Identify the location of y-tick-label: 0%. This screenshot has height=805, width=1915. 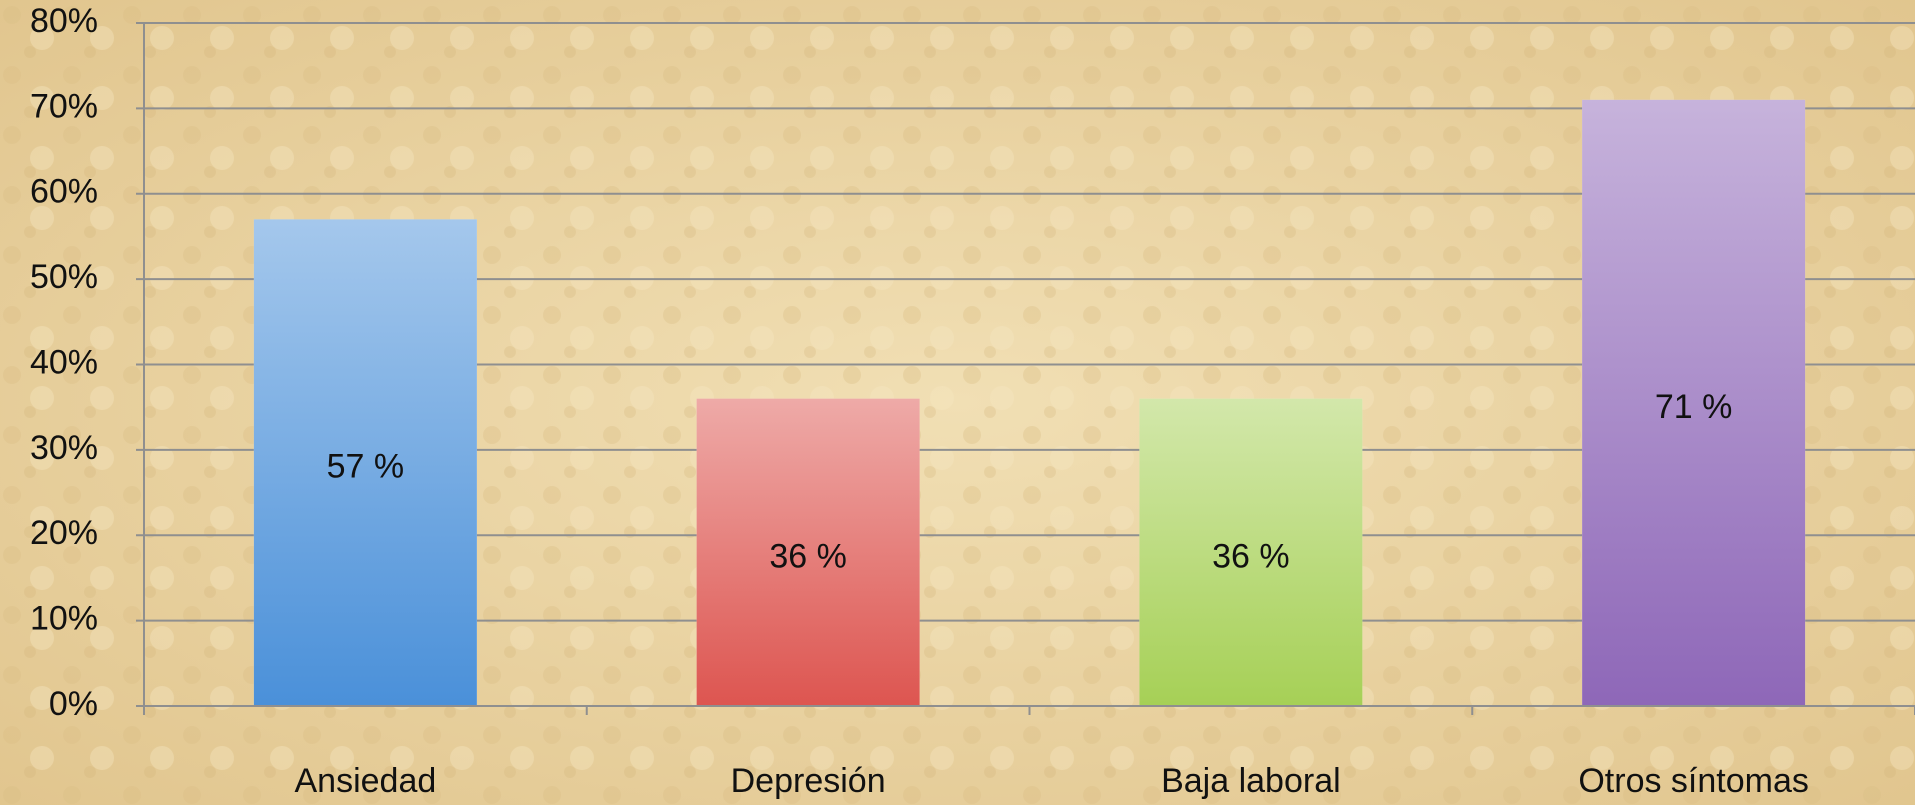
(73, 704).